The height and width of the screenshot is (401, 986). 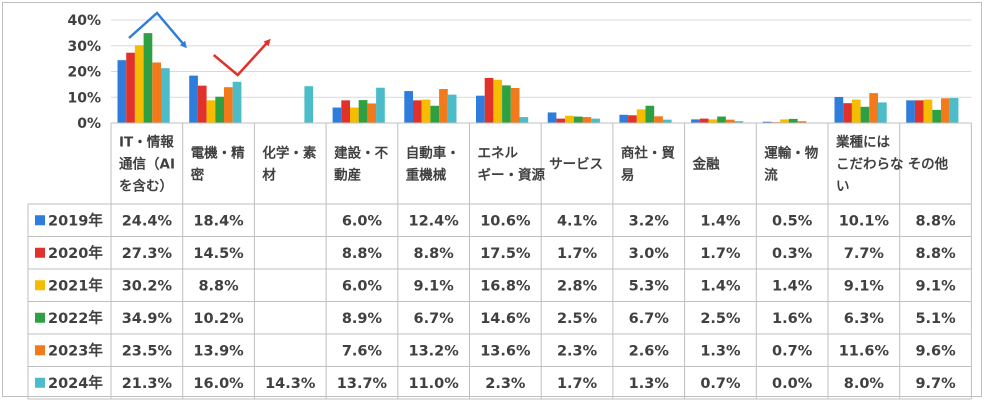 What do you see at coordinates (147, 384) in the screenshot?
I see `data-cell: 21.3%` at bounding box center [147, 384].